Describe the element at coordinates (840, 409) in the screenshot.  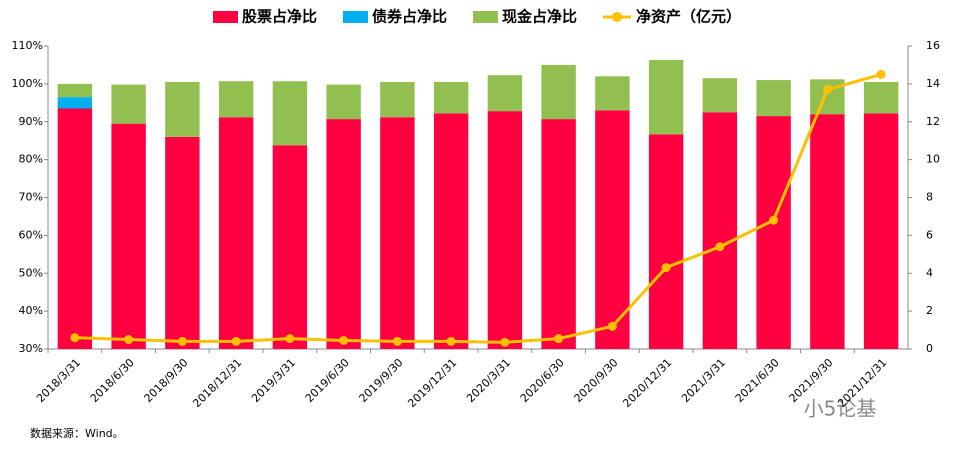
I see `watermark: 小5论基` at that location.